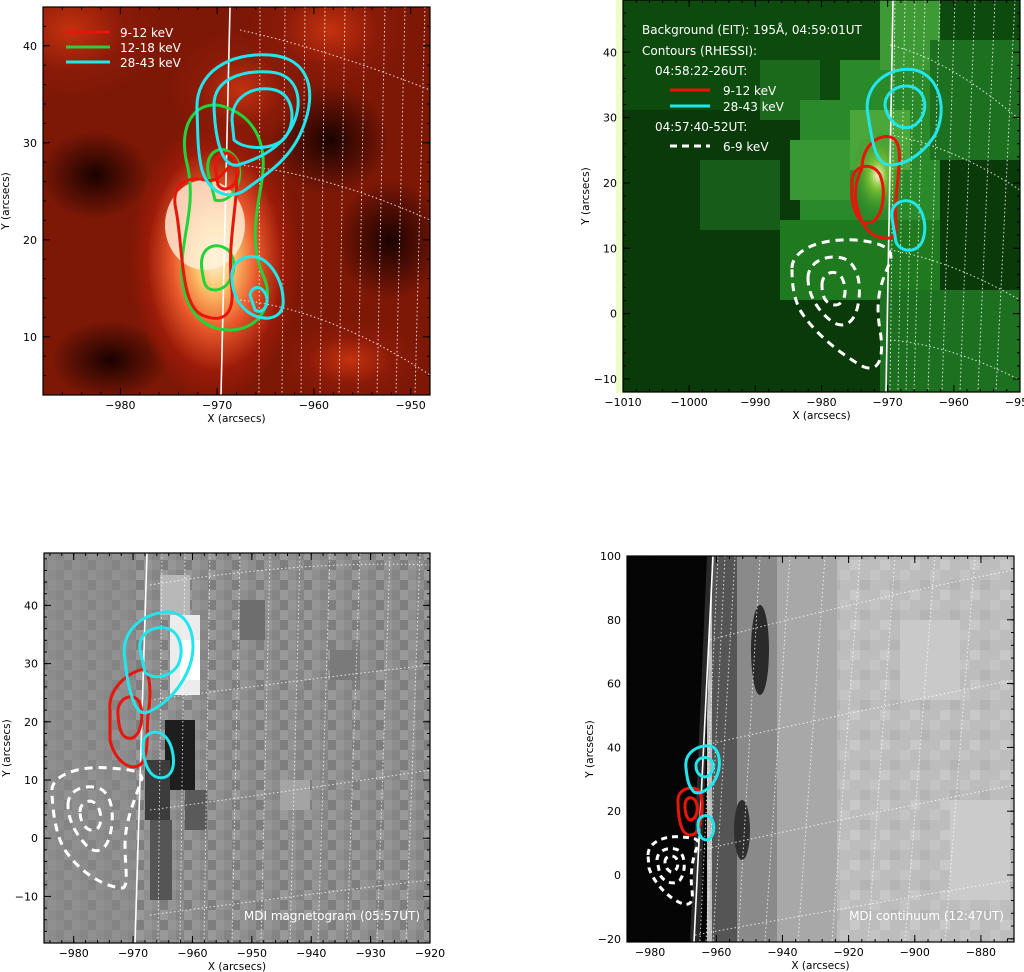 The image size is (1024, 972). I want to click on panel-a-contours, so click(242, 192).